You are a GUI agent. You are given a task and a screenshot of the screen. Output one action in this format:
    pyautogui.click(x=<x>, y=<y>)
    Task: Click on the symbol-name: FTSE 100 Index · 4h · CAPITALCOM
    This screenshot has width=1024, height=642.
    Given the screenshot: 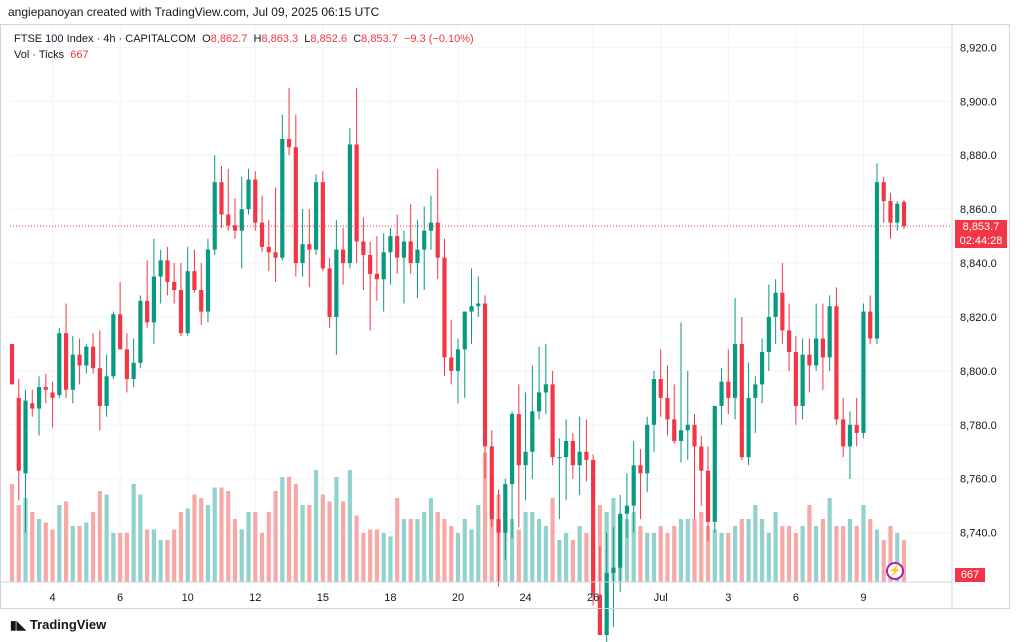 What is the action you would take?
    pyautogui.click(x=105, y=39)
    